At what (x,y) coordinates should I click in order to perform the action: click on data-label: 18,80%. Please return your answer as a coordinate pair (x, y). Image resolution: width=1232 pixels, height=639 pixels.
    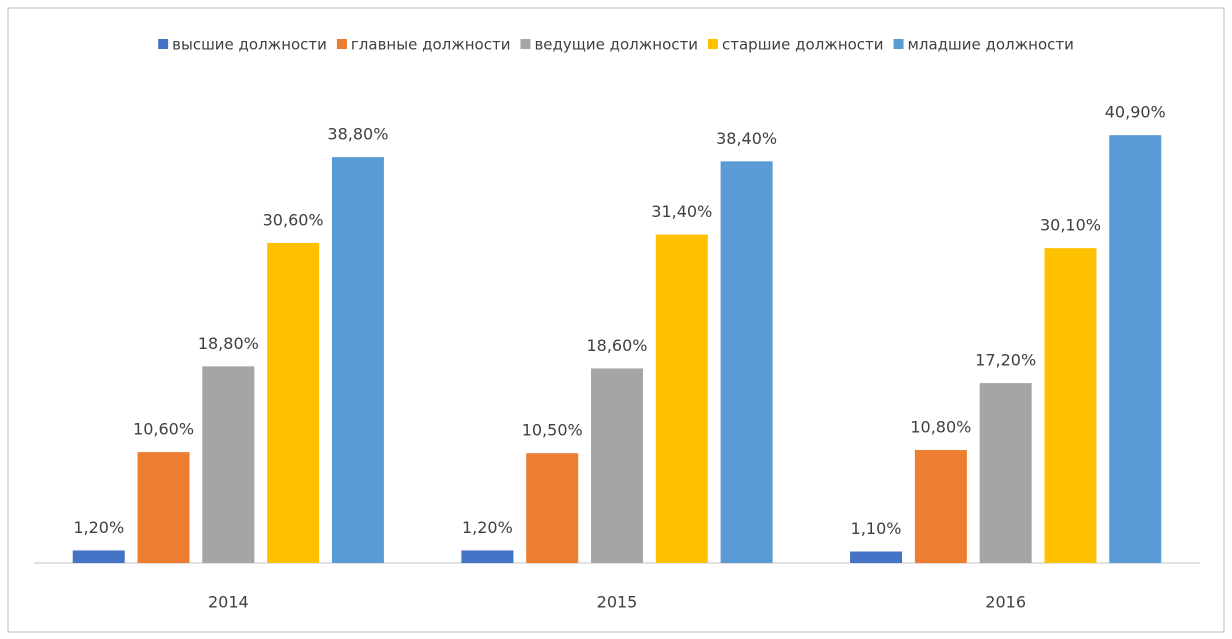
    Looking at the image, I should click on (228, 343).